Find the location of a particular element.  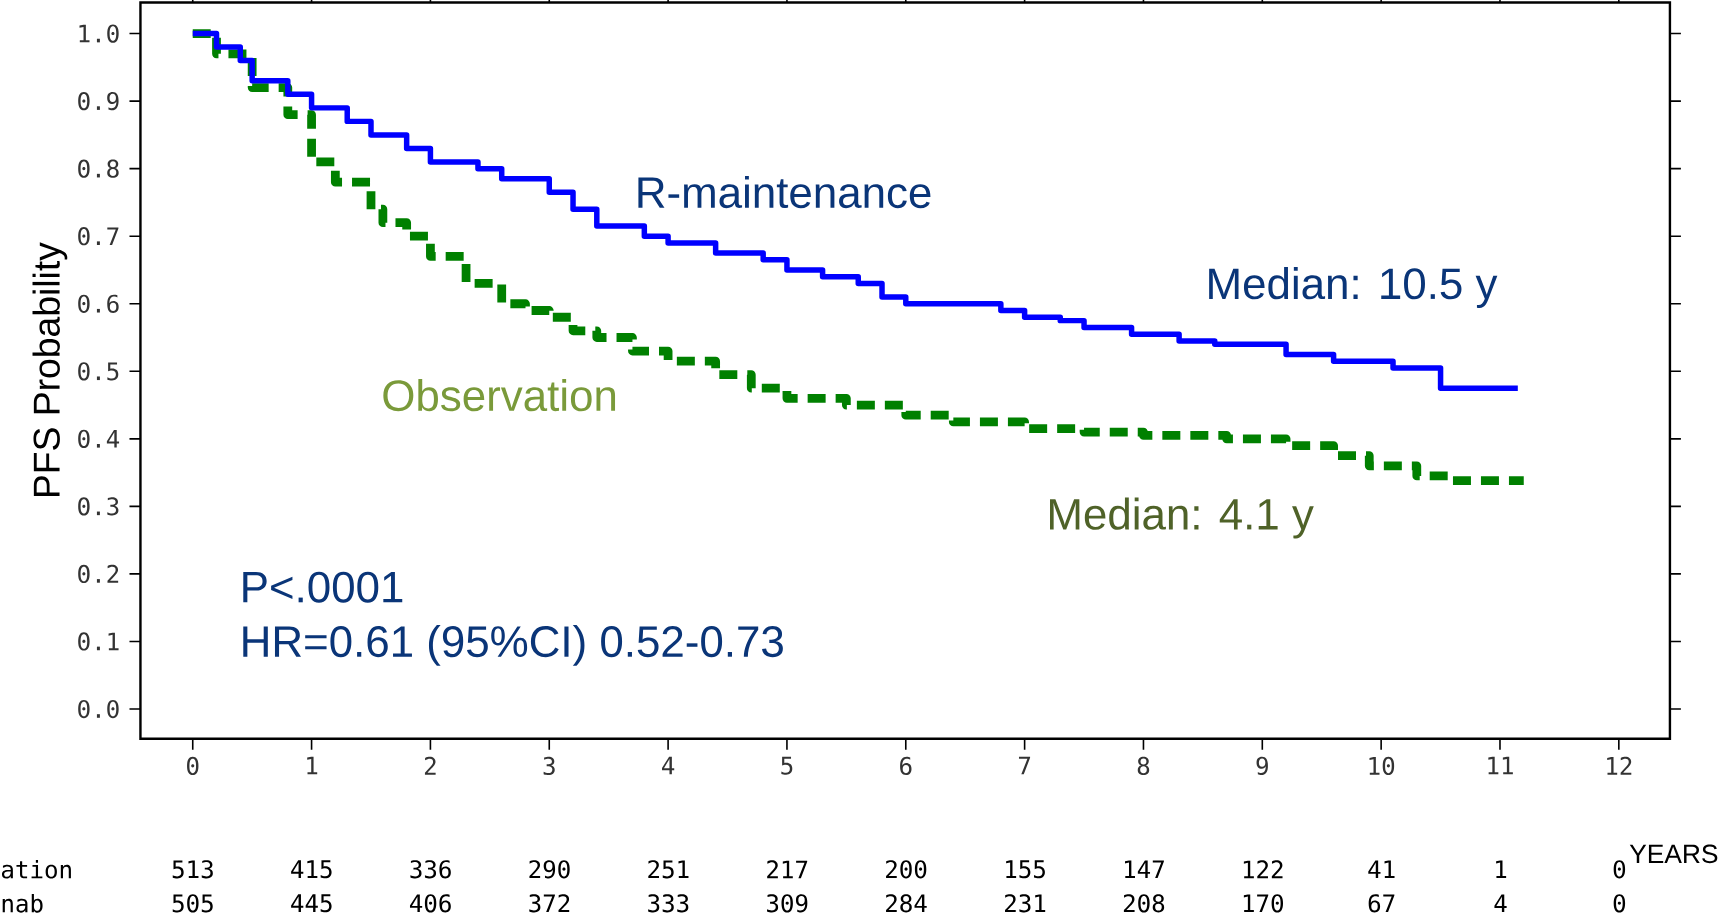

text: 41 is located at coordinates (1381, 869).